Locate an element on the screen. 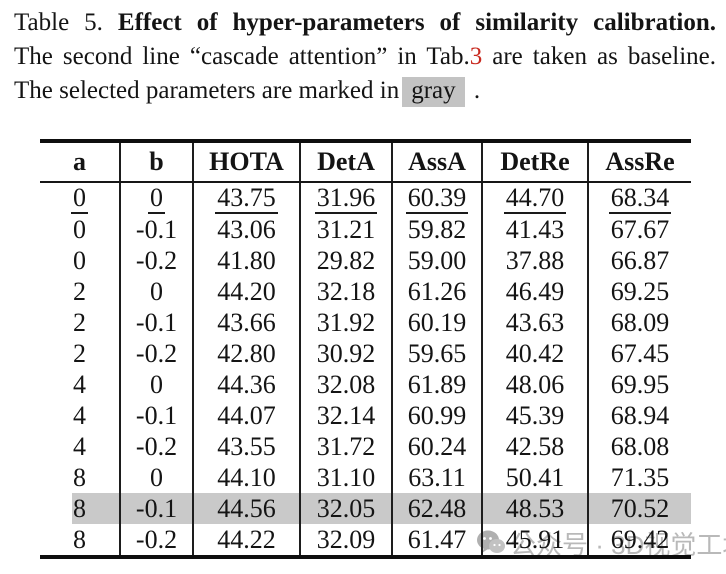  table-cell: 63.11 is located at coordinates (436, 477).